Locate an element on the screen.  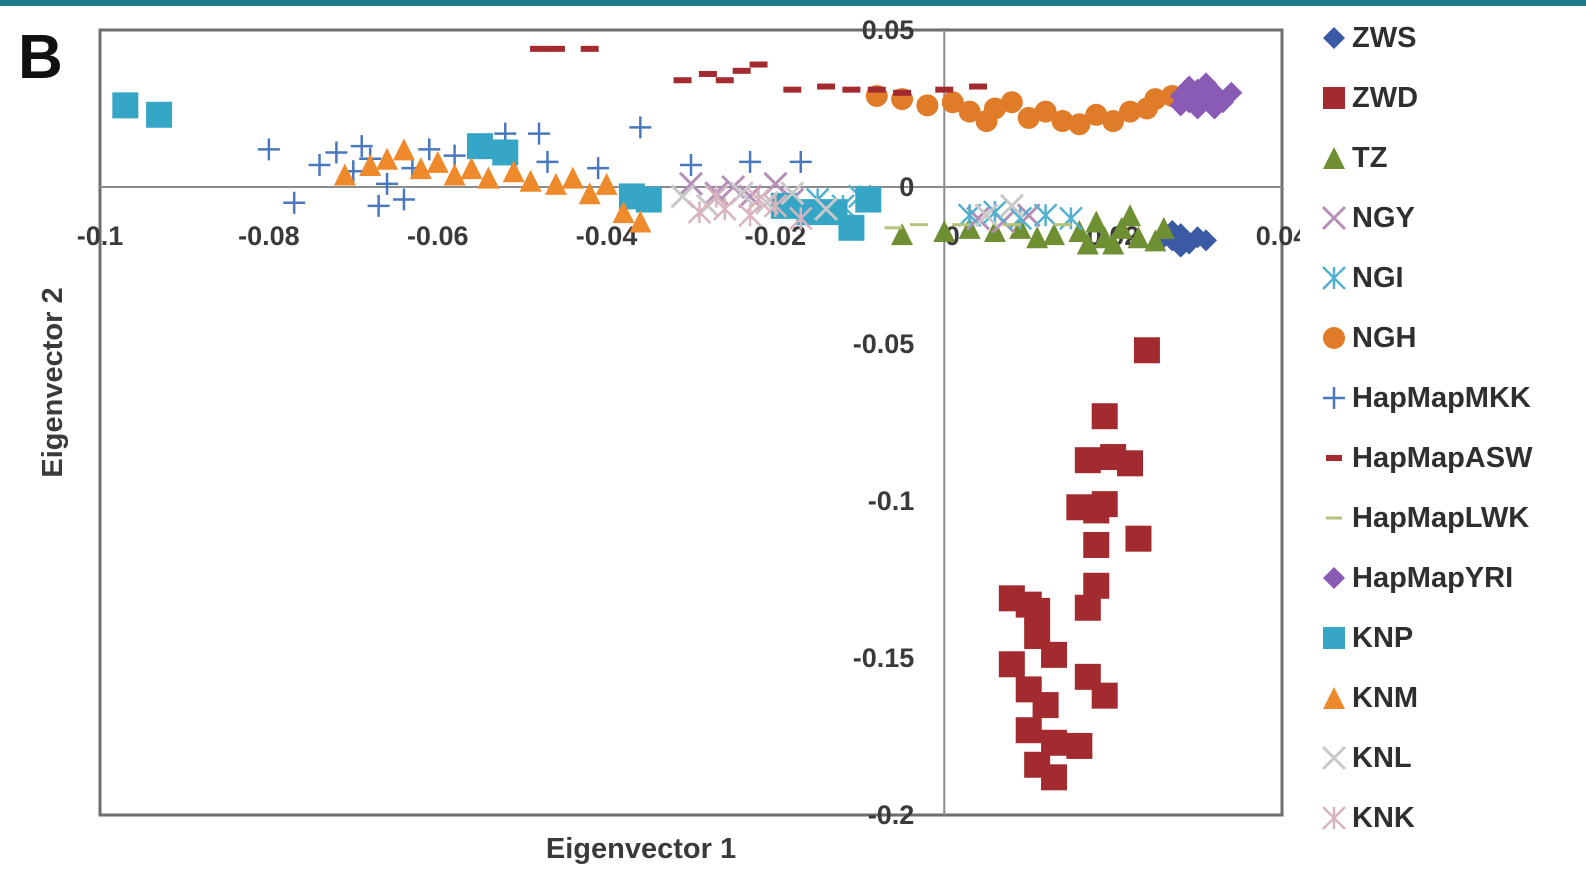
legend-label: NGY is located at coordinates (1383, 217).